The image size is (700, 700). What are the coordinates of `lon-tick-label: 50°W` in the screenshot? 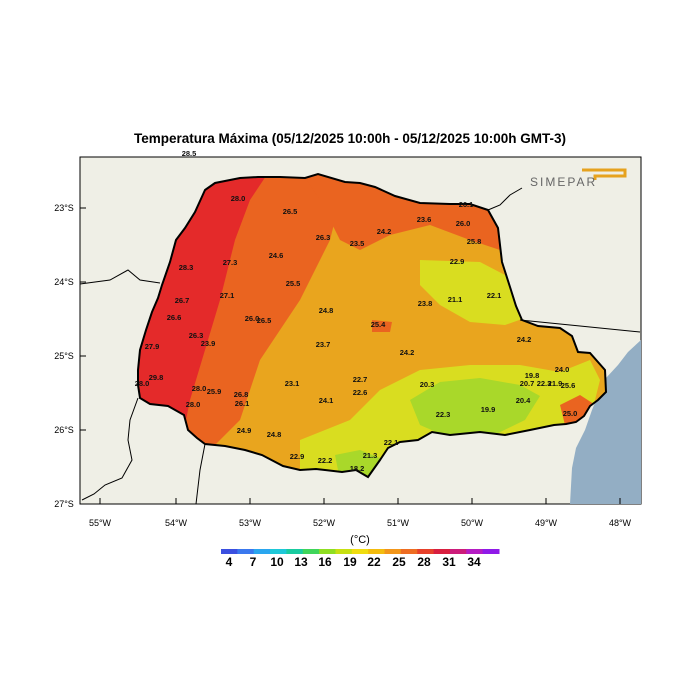 It's located at (472, 523).